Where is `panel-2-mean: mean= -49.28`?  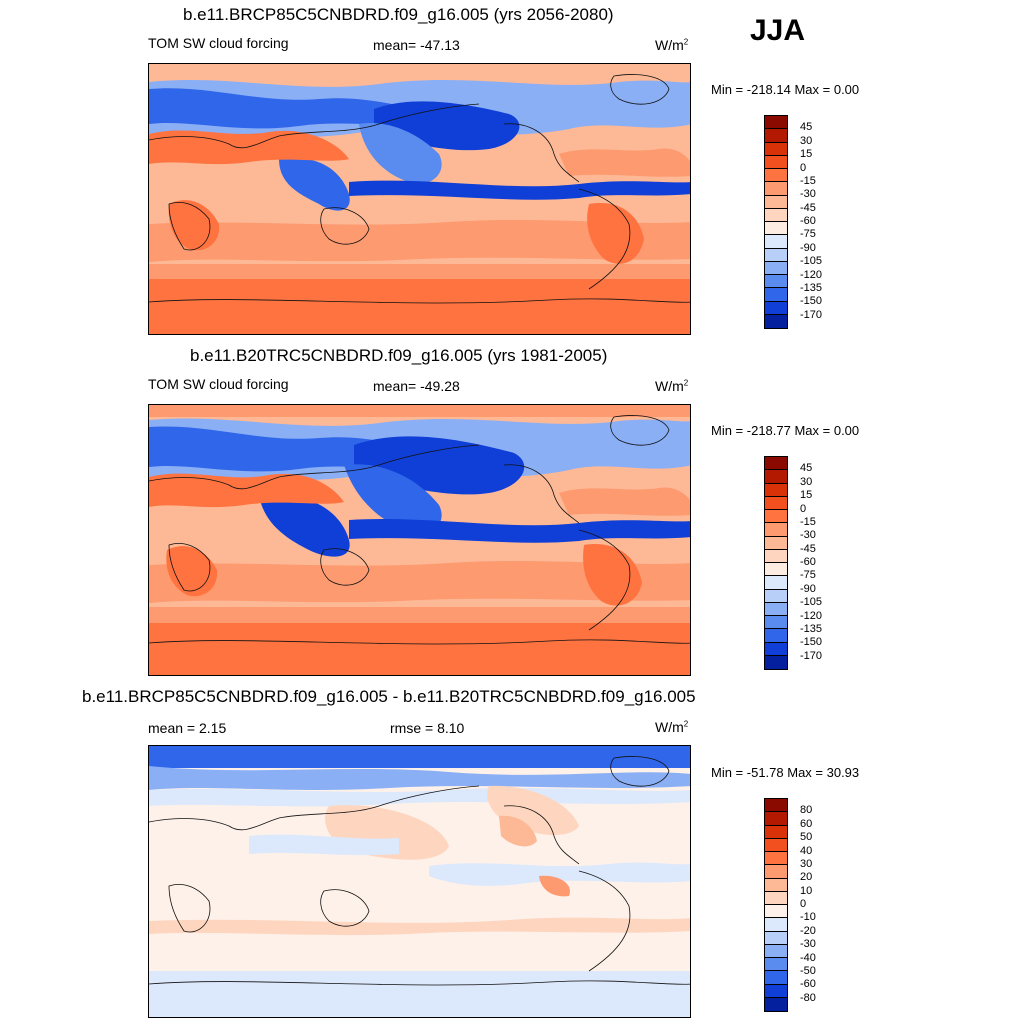 panel-2-mean: mean= -49.28 is located at coordinates (416, 386).